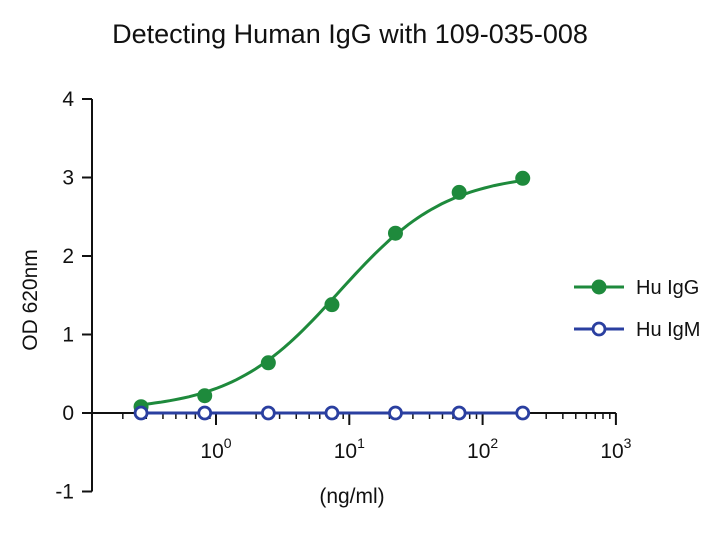 The image size is (726, 533). Describe the element at coordinates (668, 330) in the screenshot. I see `legend-label: Hu IgM` at that location.